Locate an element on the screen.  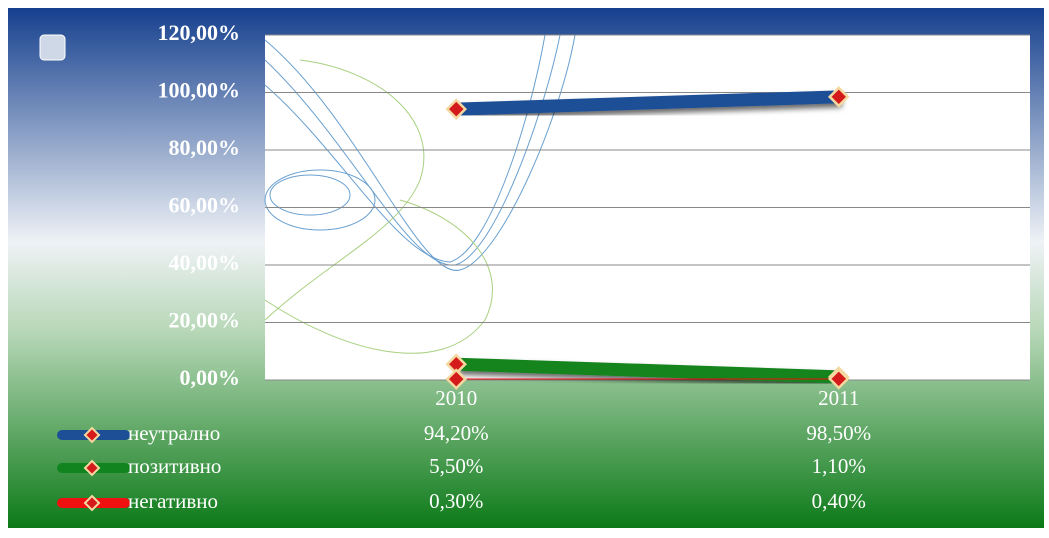
y-tick-label: 0,00% is located at coordinates (210, 377).